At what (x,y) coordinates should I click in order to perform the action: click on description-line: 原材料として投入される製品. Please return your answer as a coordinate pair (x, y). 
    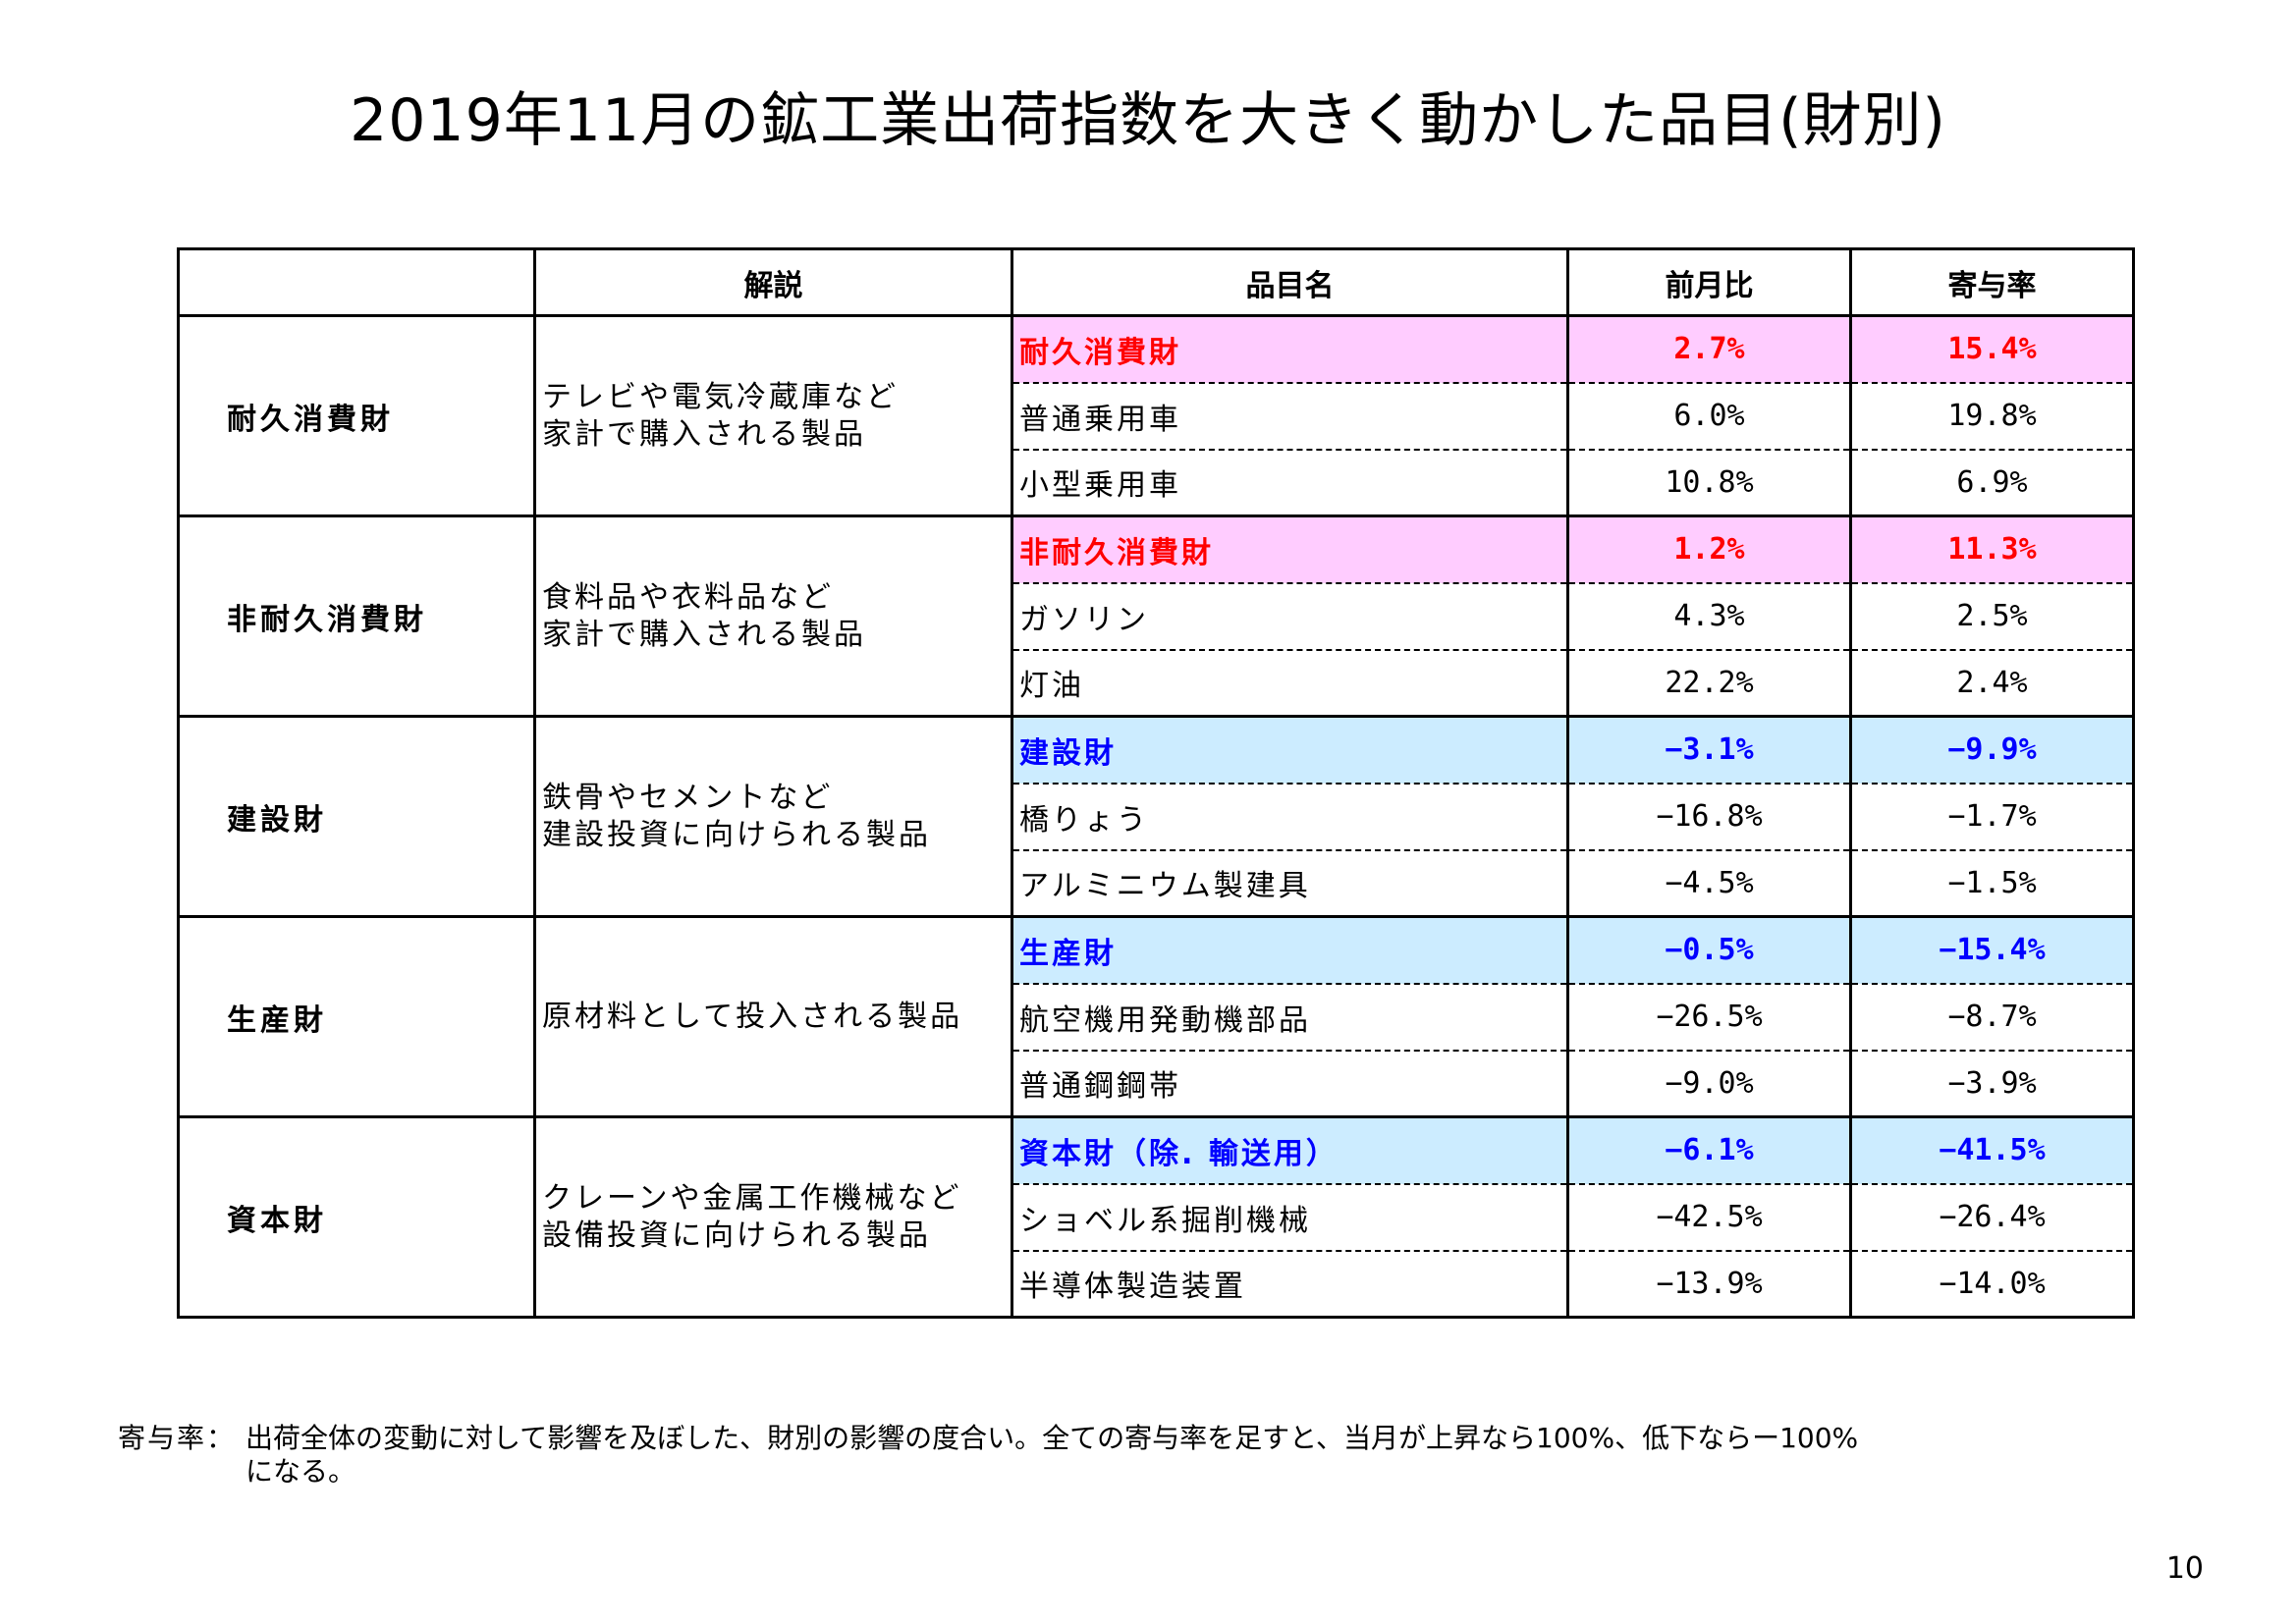
    Looking at the image, I should click on (752, 1016).